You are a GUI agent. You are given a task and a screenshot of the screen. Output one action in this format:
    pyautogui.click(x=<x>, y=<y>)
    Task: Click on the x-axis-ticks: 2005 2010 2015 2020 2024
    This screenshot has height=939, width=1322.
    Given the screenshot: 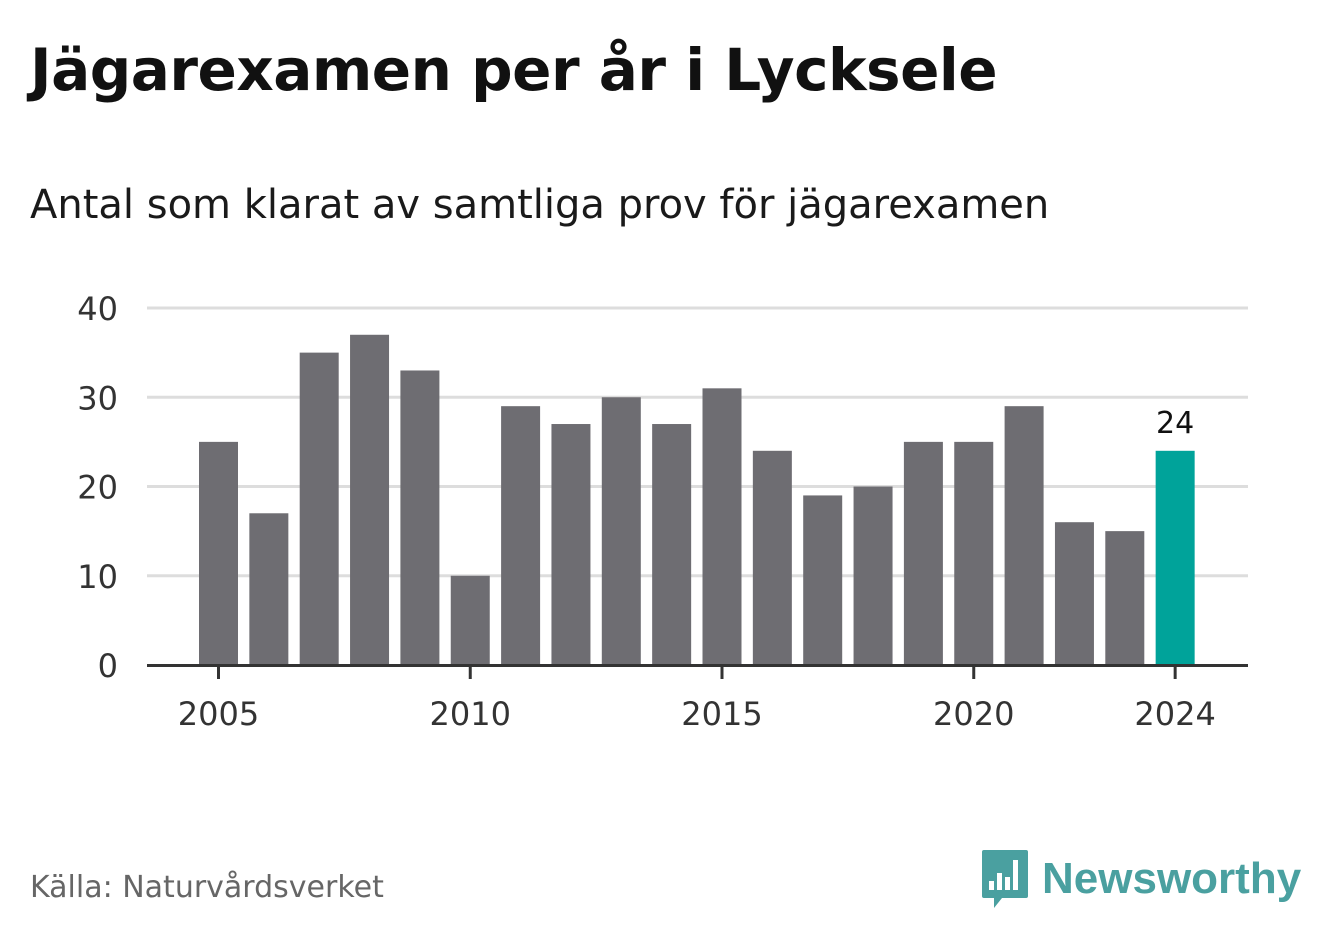 What is the action you would take?
    pyautogui.click(x=697, y=699)
    